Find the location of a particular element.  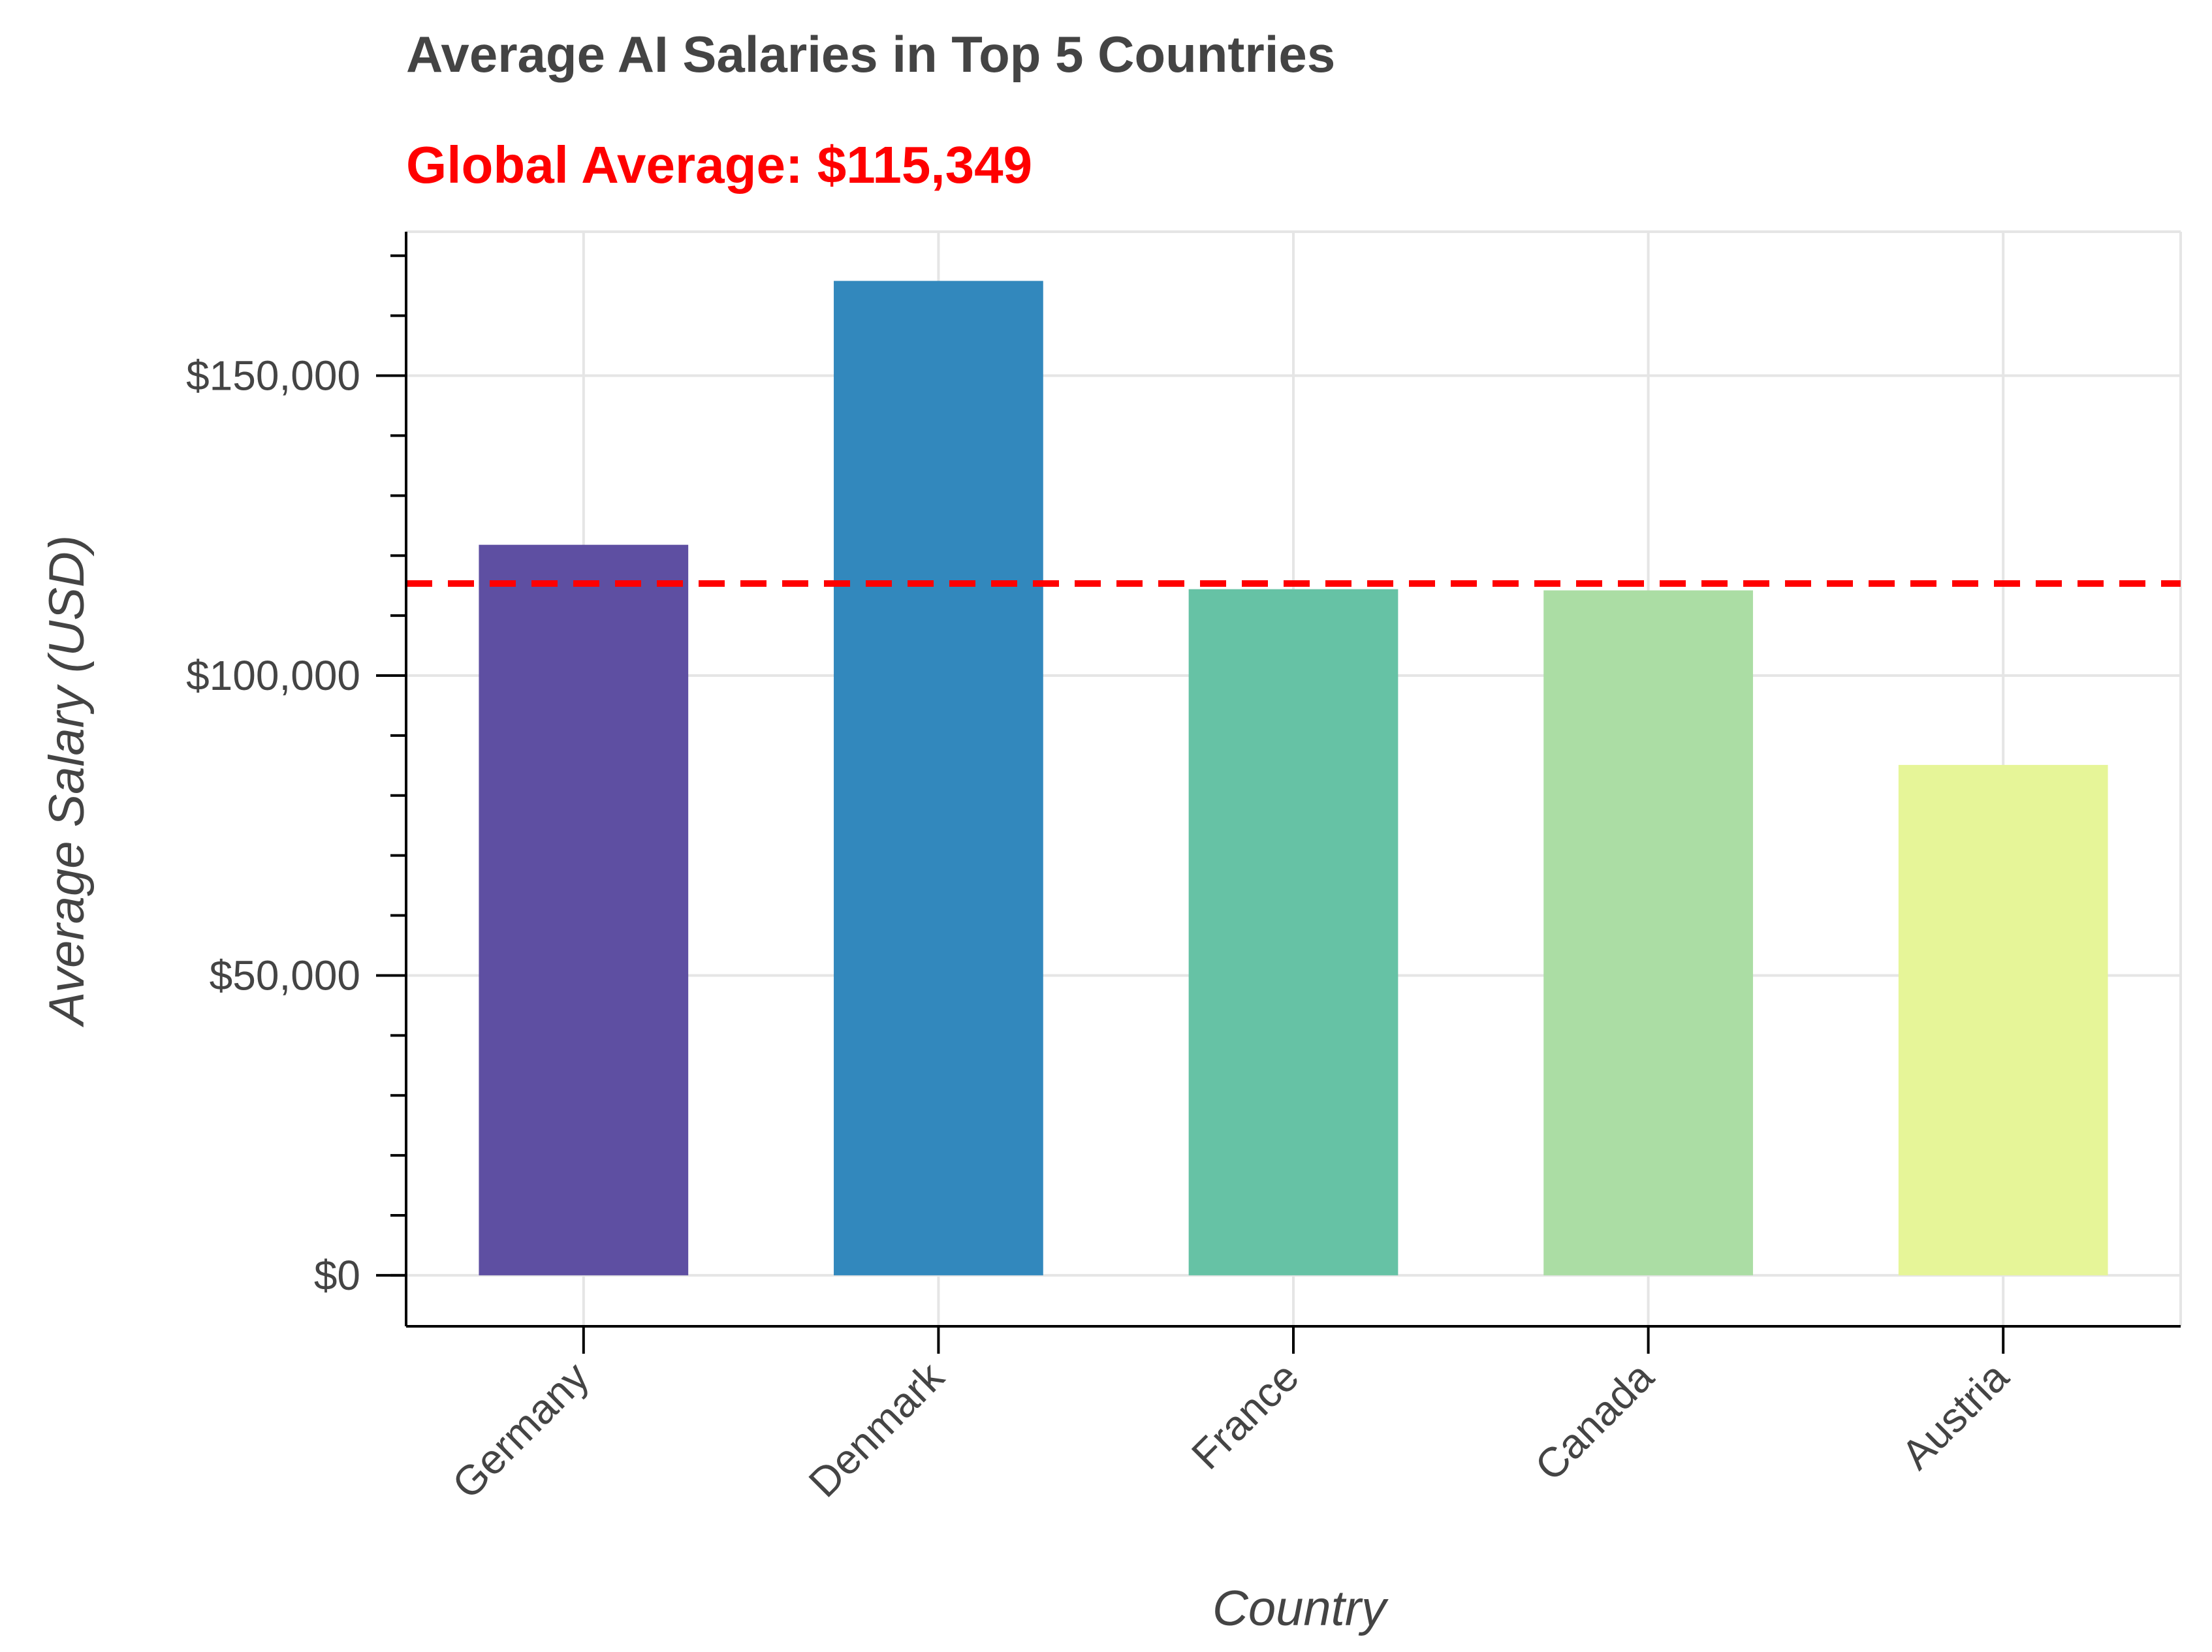

x-axis-label: Country is located at coordinates (1300, 1608).